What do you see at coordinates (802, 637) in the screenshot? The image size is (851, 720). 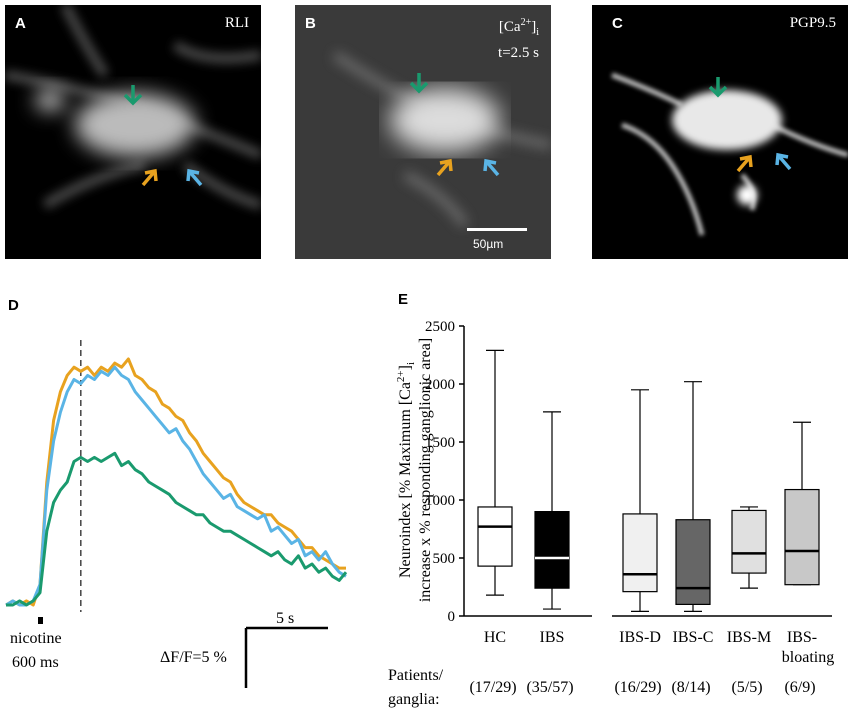 I see `group-label: IBS-` at bounding box center [802, 637].